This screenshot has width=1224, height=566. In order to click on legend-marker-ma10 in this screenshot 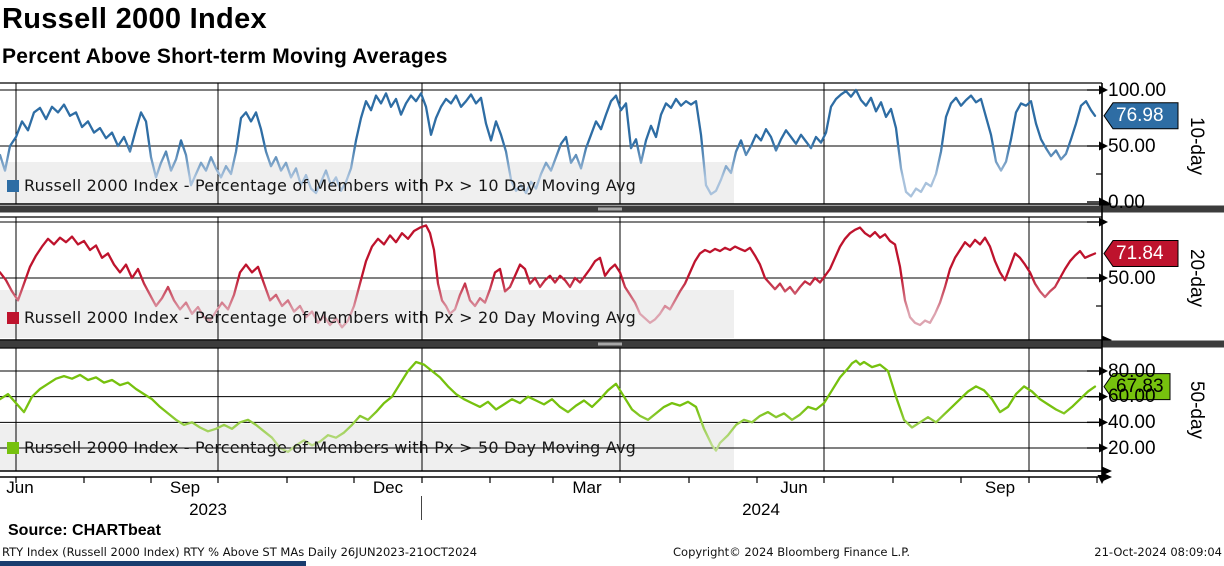, I will do `click(13, 186)`.